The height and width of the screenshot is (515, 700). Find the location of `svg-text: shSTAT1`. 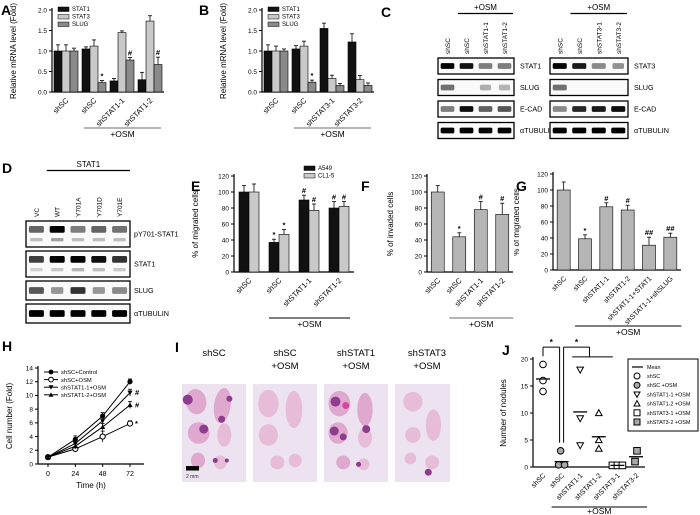

svg-text: shSTAT1 is located at coordinates (356, 353).